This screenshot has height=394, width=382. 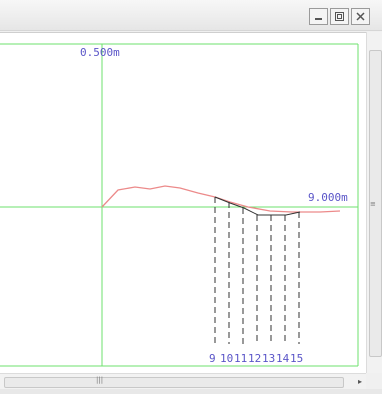 I want to click on scroll-right-arrow-icon: ▸, so click(x=359, y=381).